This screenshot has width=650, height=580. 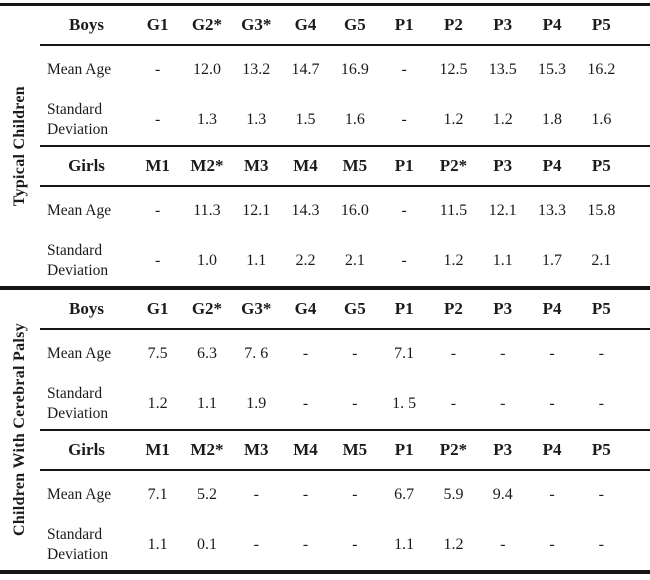 What do you see at coordinates (453, 494) in the screenshot?
I see `value-cell: 5.9` at bounding box center [453, 494].